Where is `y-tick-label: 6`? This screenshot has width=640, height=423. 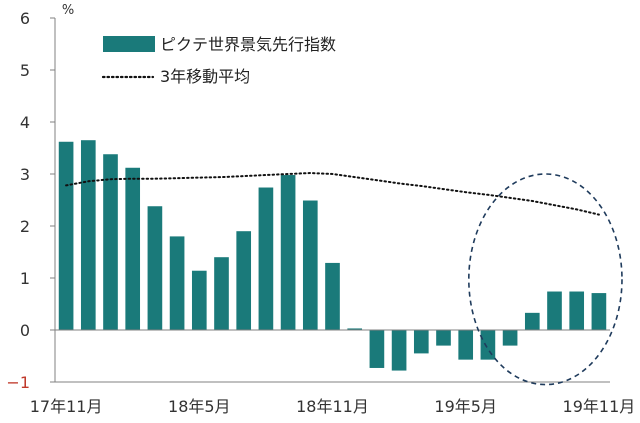
y-tick-label: 6 is located at coordinates (25, 18).